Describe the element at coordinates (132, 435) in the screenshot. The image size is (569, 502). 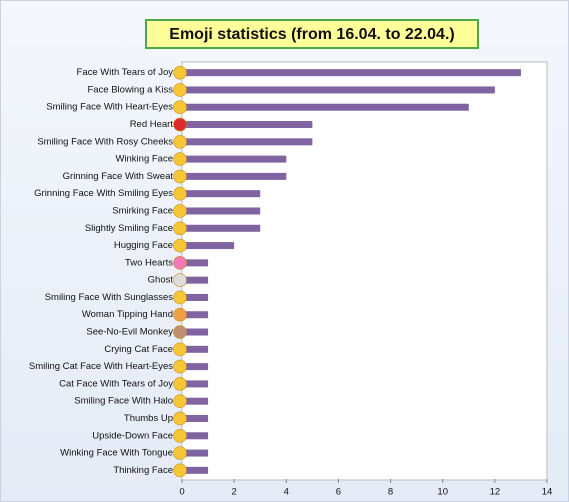
I see `y-tick-label: Upside-Down Face` at that location.